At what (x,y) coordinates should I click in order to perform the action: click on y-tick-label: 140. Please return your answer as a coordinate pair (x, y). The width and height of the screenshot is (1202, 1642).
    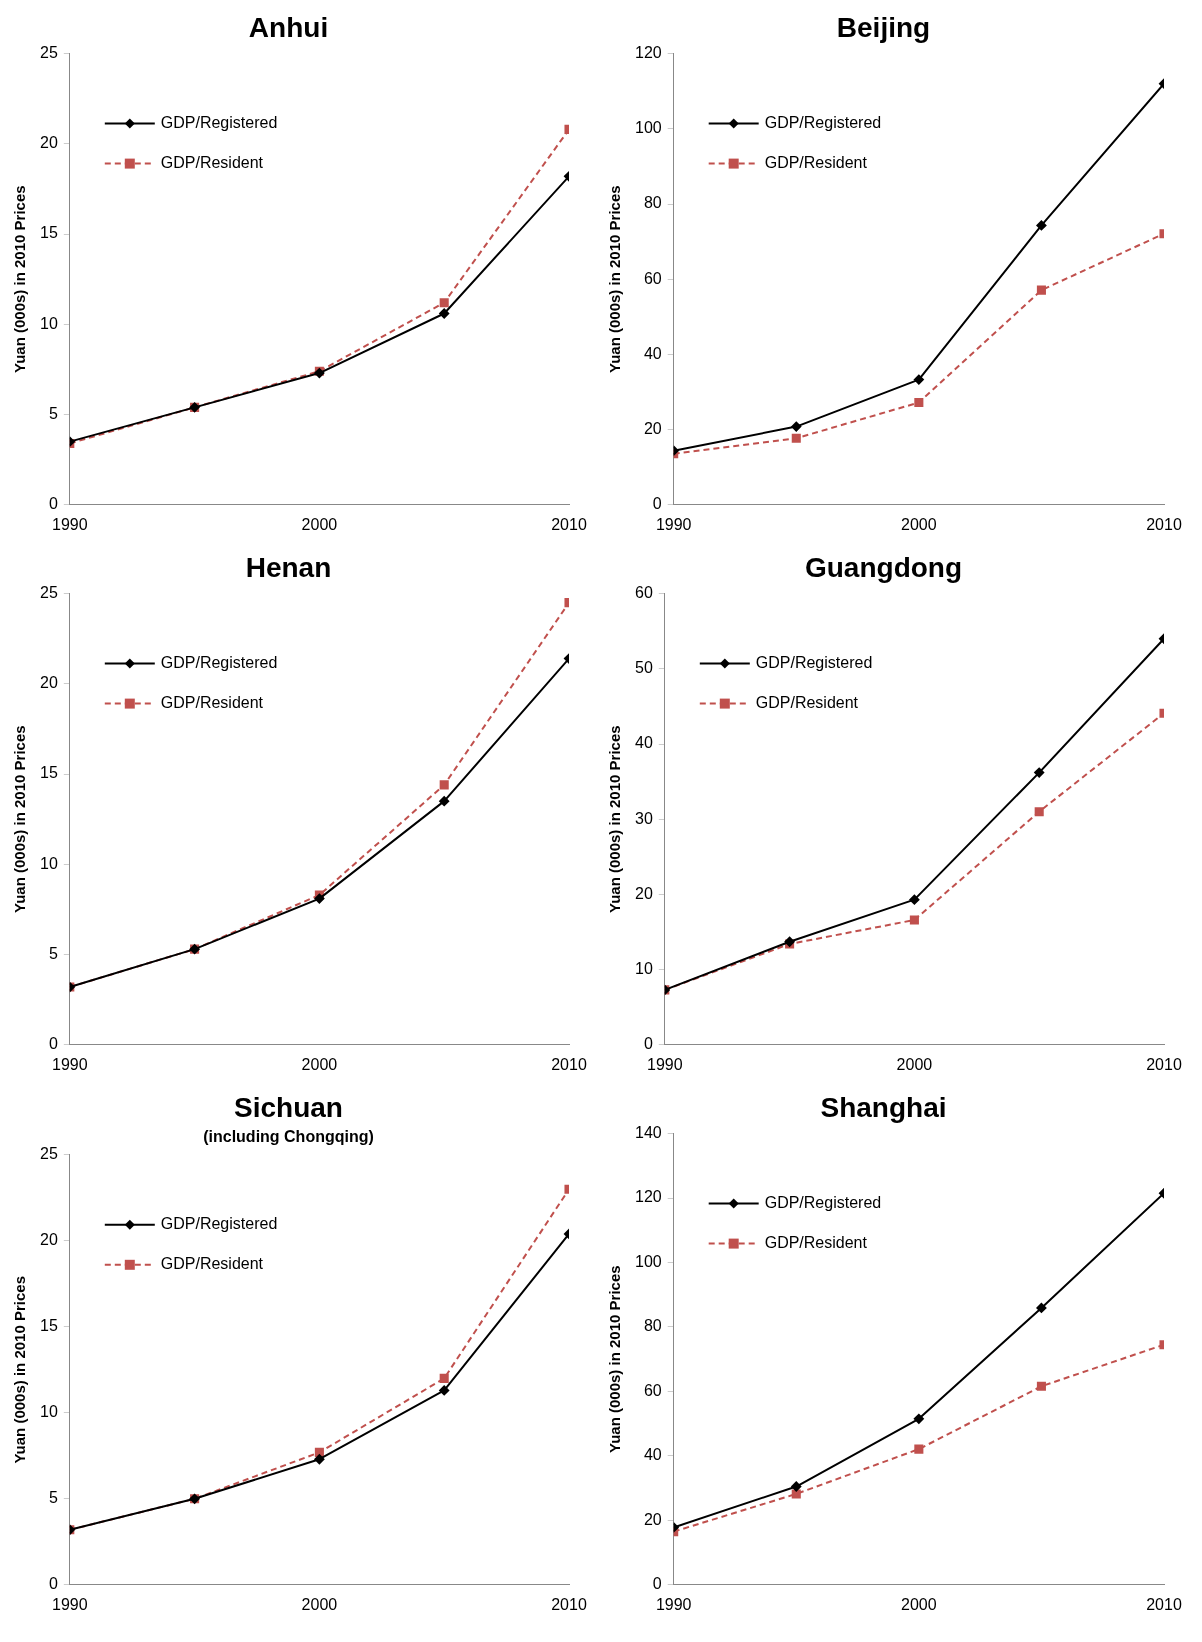
    Looking at the image, I should click on (648, 1133).